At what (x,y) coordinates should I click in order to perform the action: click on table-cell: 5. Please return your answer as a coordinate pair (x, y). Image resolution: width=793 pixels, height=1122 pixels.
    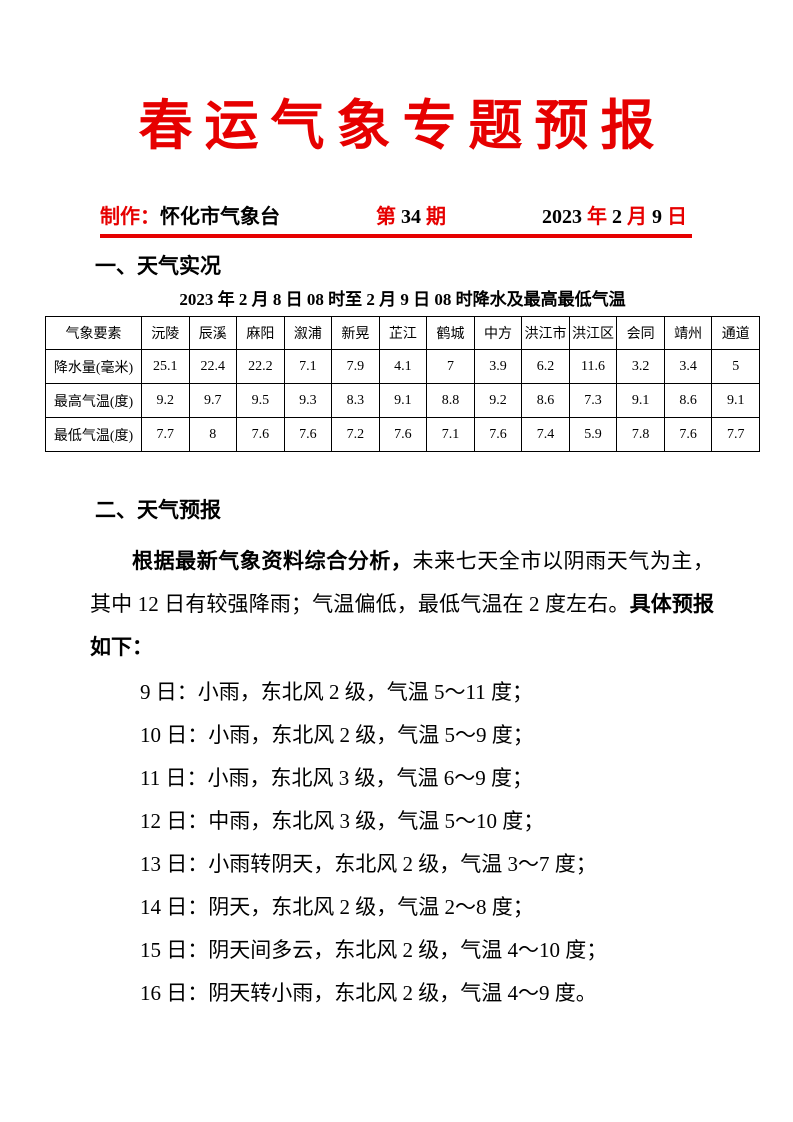
    Looking at the image, I should click on (735, 366).